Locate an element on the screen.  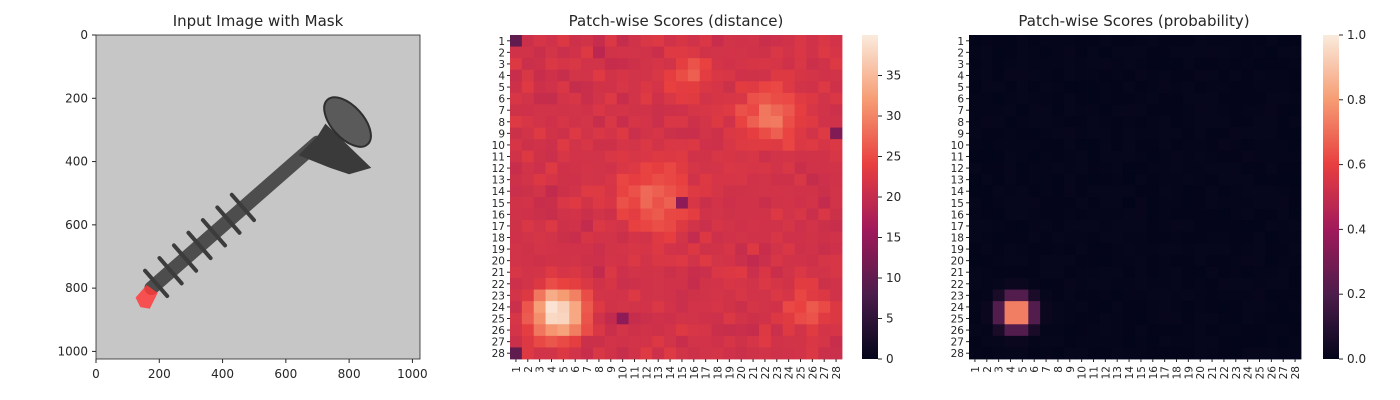
x-tick-label: 200 is located at coordinates (159, 374).